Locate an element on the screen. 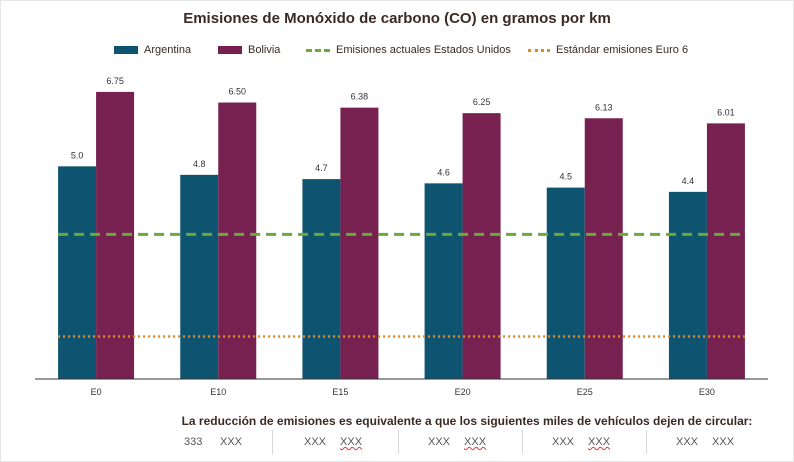  data-label: 6.50 is located at coordinates (237, 92).